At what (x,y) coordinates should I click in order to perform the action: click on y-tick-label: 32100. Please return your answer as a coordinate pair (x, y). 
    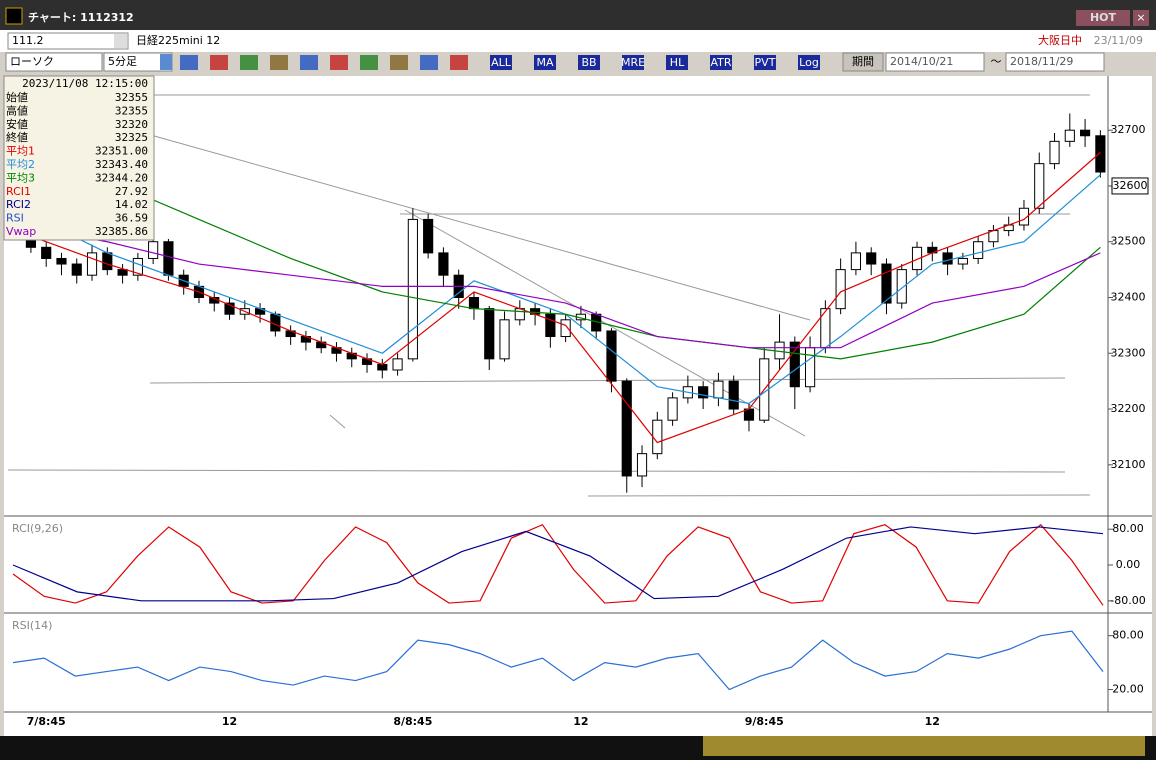
    Looking at the image, I should click on (1128, 464).